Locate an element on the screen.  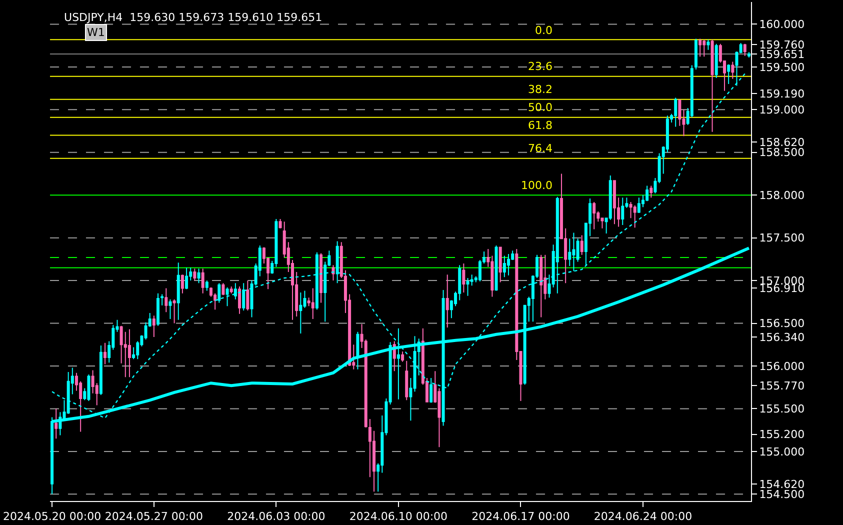
y-tick-label: 160.000 is located at coordinates (782, 25).